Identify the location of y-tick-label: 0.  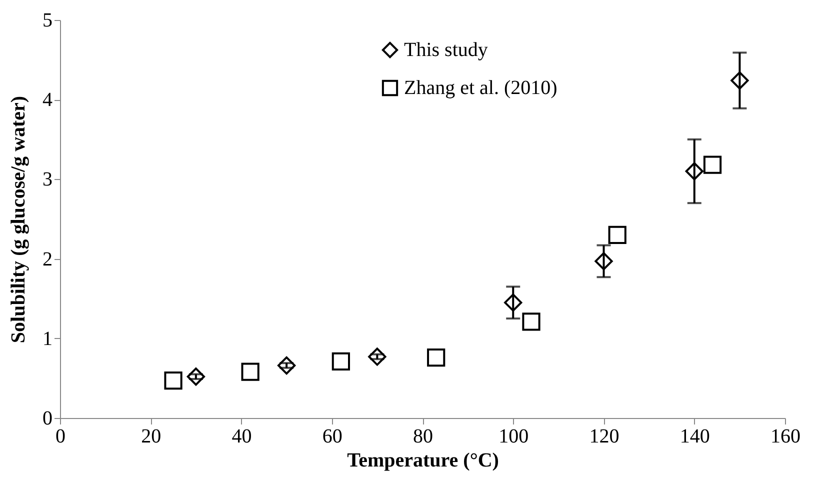
(47, 419).